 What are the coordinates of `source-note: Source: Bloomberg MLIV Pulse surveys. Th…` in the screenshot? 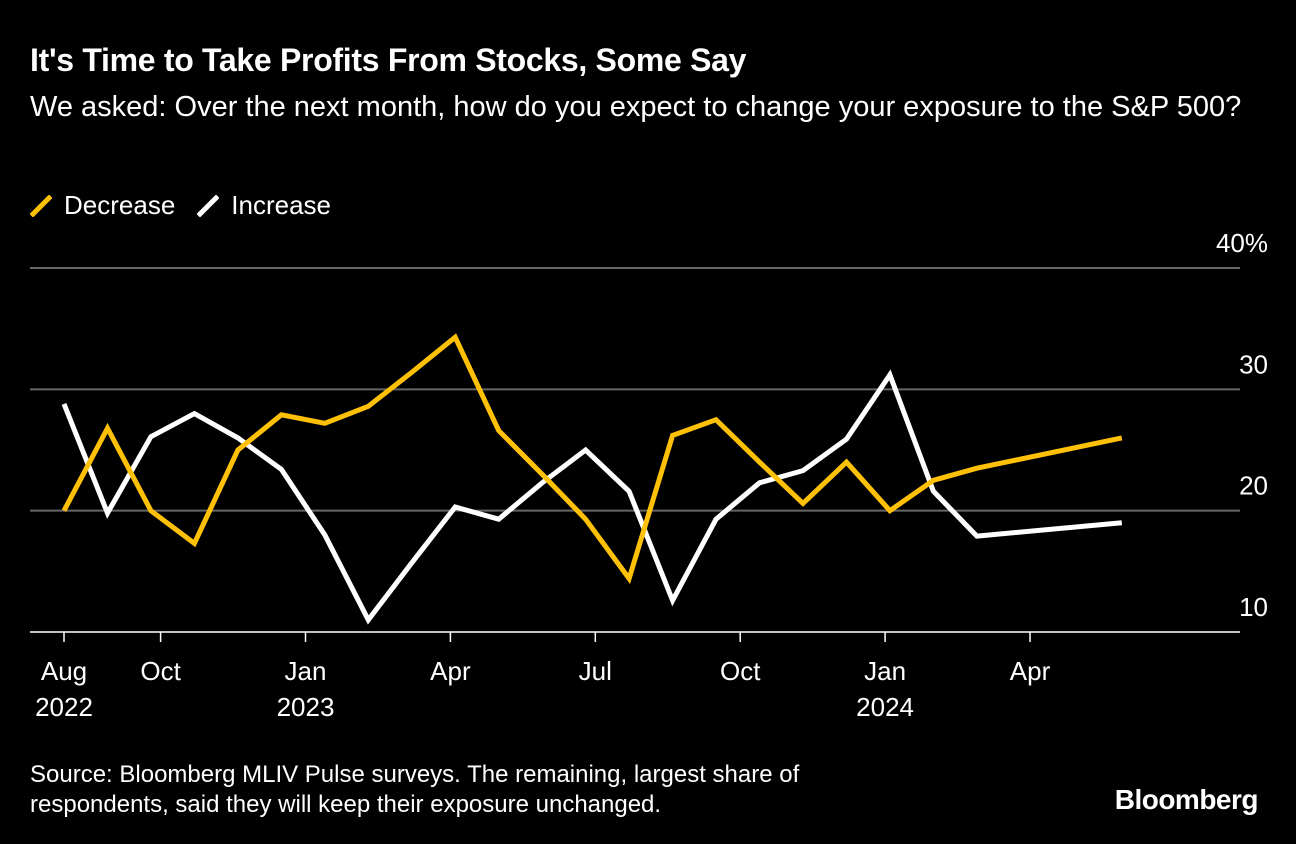 It's located at (415, 789).